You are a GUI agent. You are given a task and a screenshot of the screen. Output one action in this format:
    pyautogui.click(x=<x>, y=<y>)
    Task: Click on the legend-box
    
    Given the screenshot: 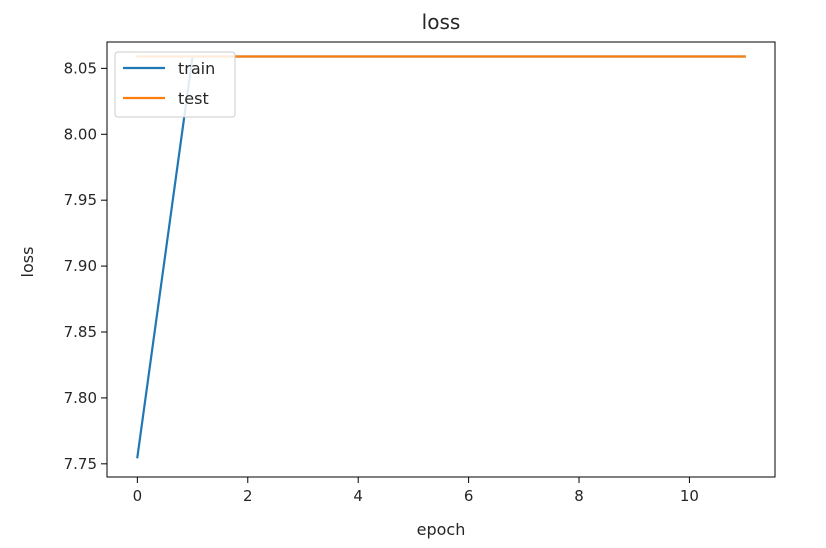 What is the action you would take?
    pyautogui.click(x=175, y=84)
    